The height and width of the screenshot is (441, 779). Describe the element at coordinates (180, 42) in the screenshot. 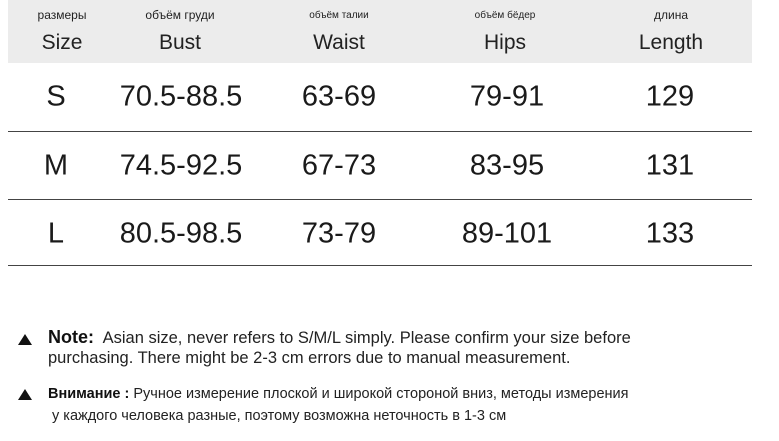

I see `header-bust-en: Bust` at that location.